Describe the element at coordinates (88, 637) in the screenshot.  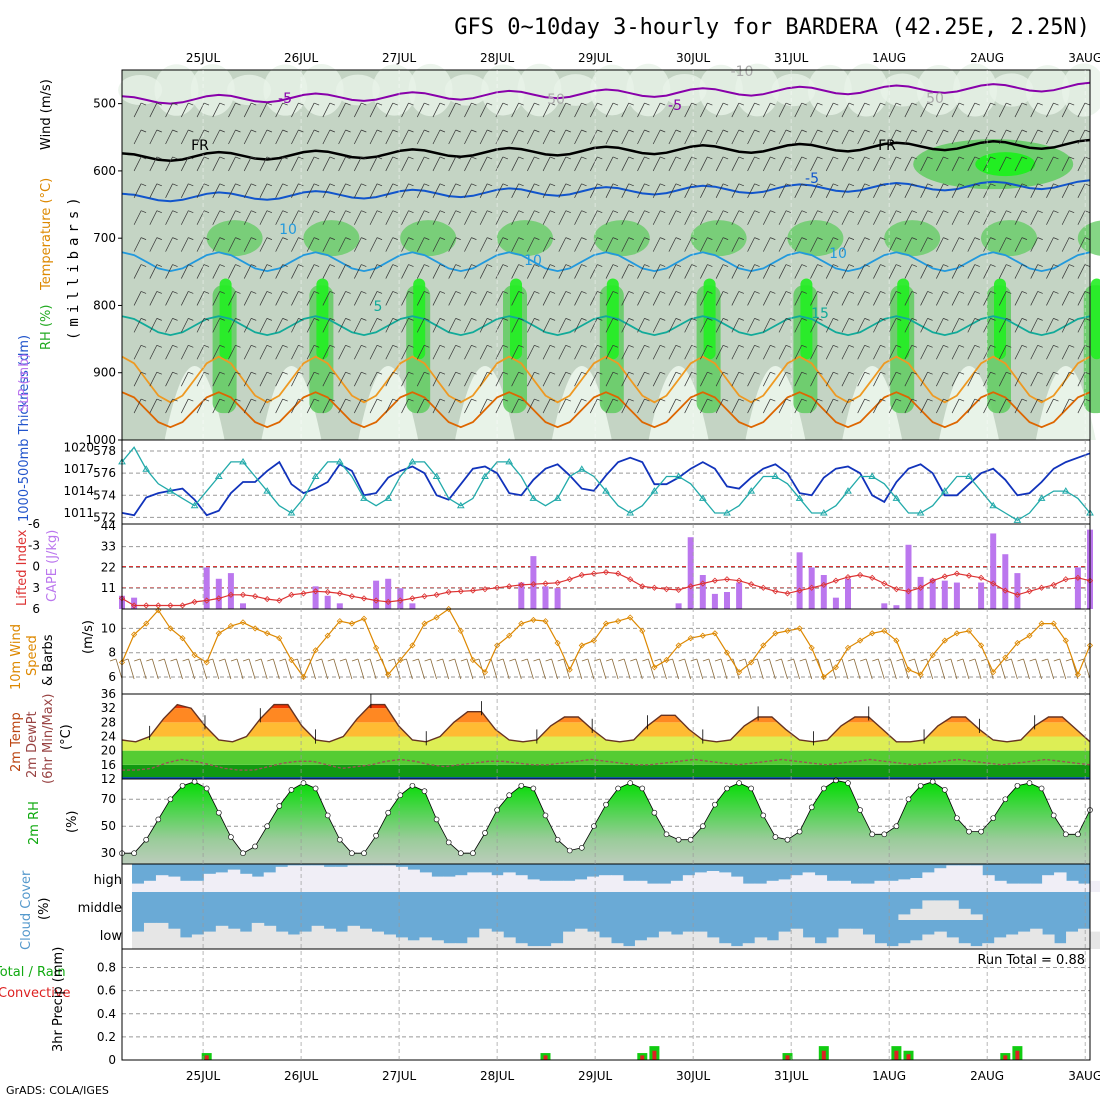
I see `wind-unit-label: (m/s)` at that location.